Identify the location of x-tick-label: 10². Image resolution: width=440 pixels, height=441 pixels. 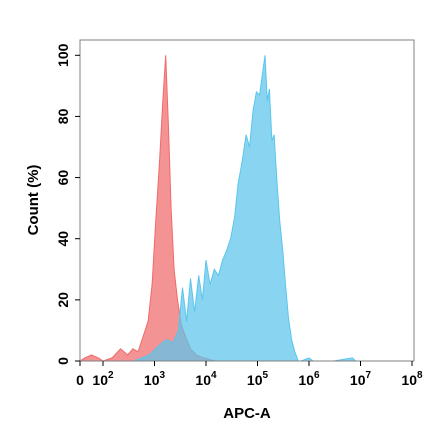
(103, 379).